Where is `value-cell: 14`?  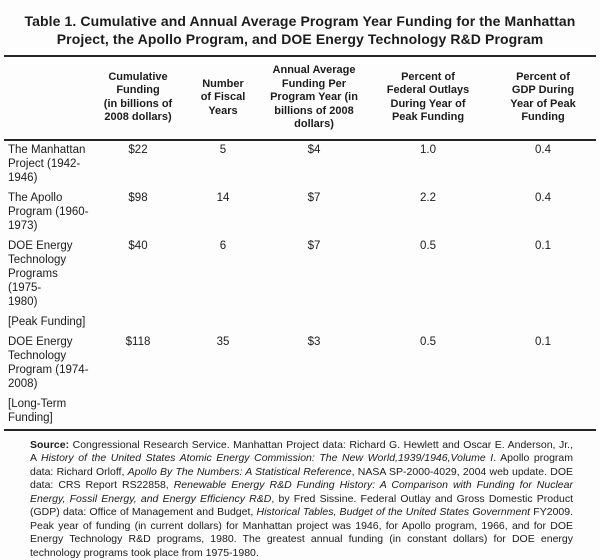
value-cell: 14 is located at coordinates (223, 197).